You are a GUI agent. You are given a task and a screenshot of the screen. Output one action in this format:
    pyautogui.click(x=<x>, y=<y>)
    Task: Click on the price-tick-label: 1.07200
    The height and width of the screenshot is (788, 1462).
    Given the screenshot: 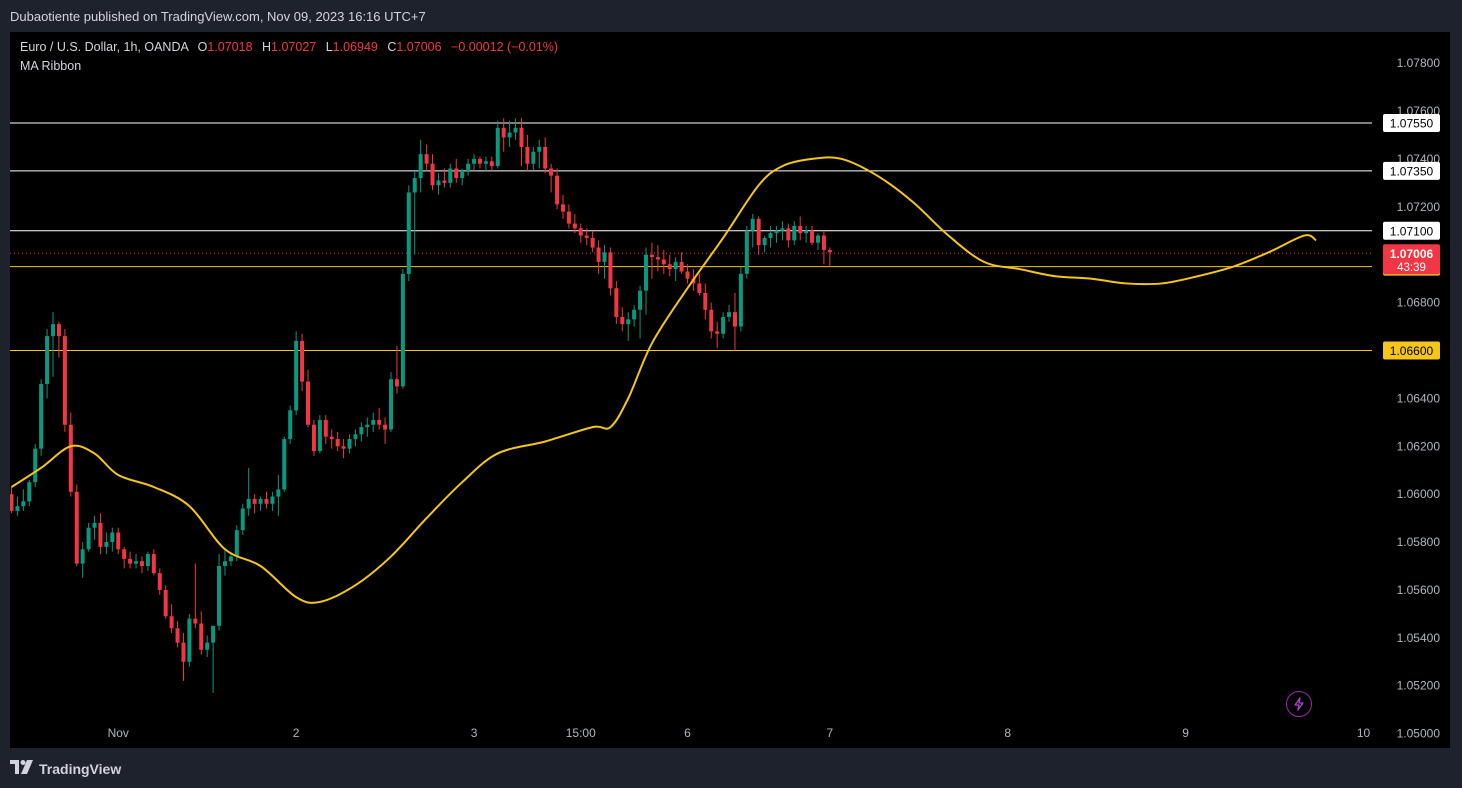 What is the action you would take?
    pyautogui.click(x=1419, y=207)
    